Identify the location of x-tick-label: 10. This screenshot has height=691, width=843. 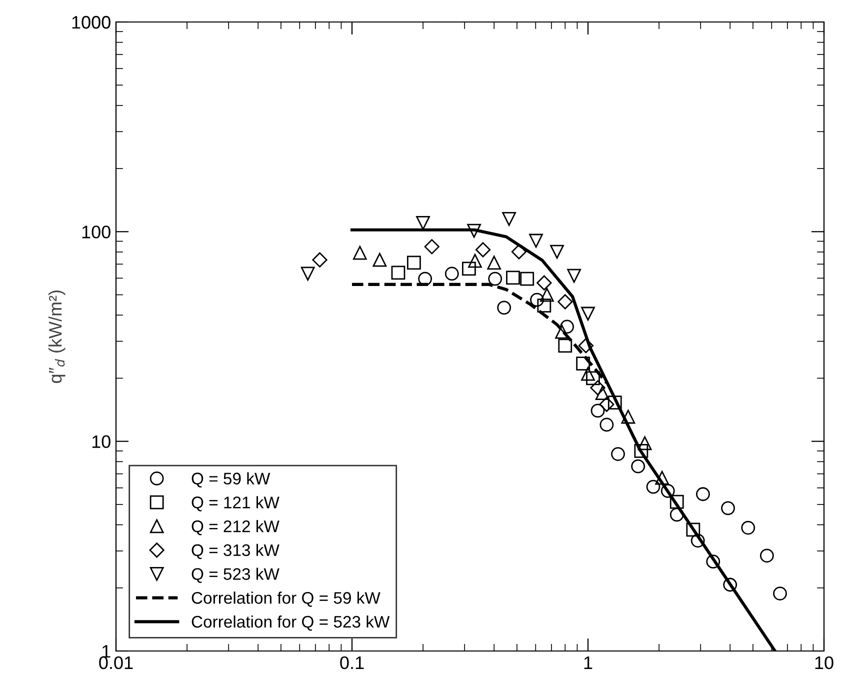
(824, 663).